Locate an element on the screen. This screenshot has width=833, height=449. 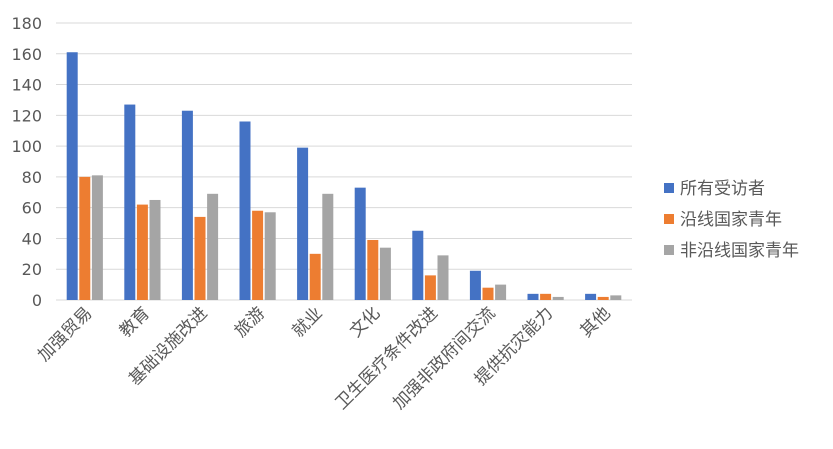
x-category-label: 卫生医疗条件改进 is located at coordinates (387, 358).